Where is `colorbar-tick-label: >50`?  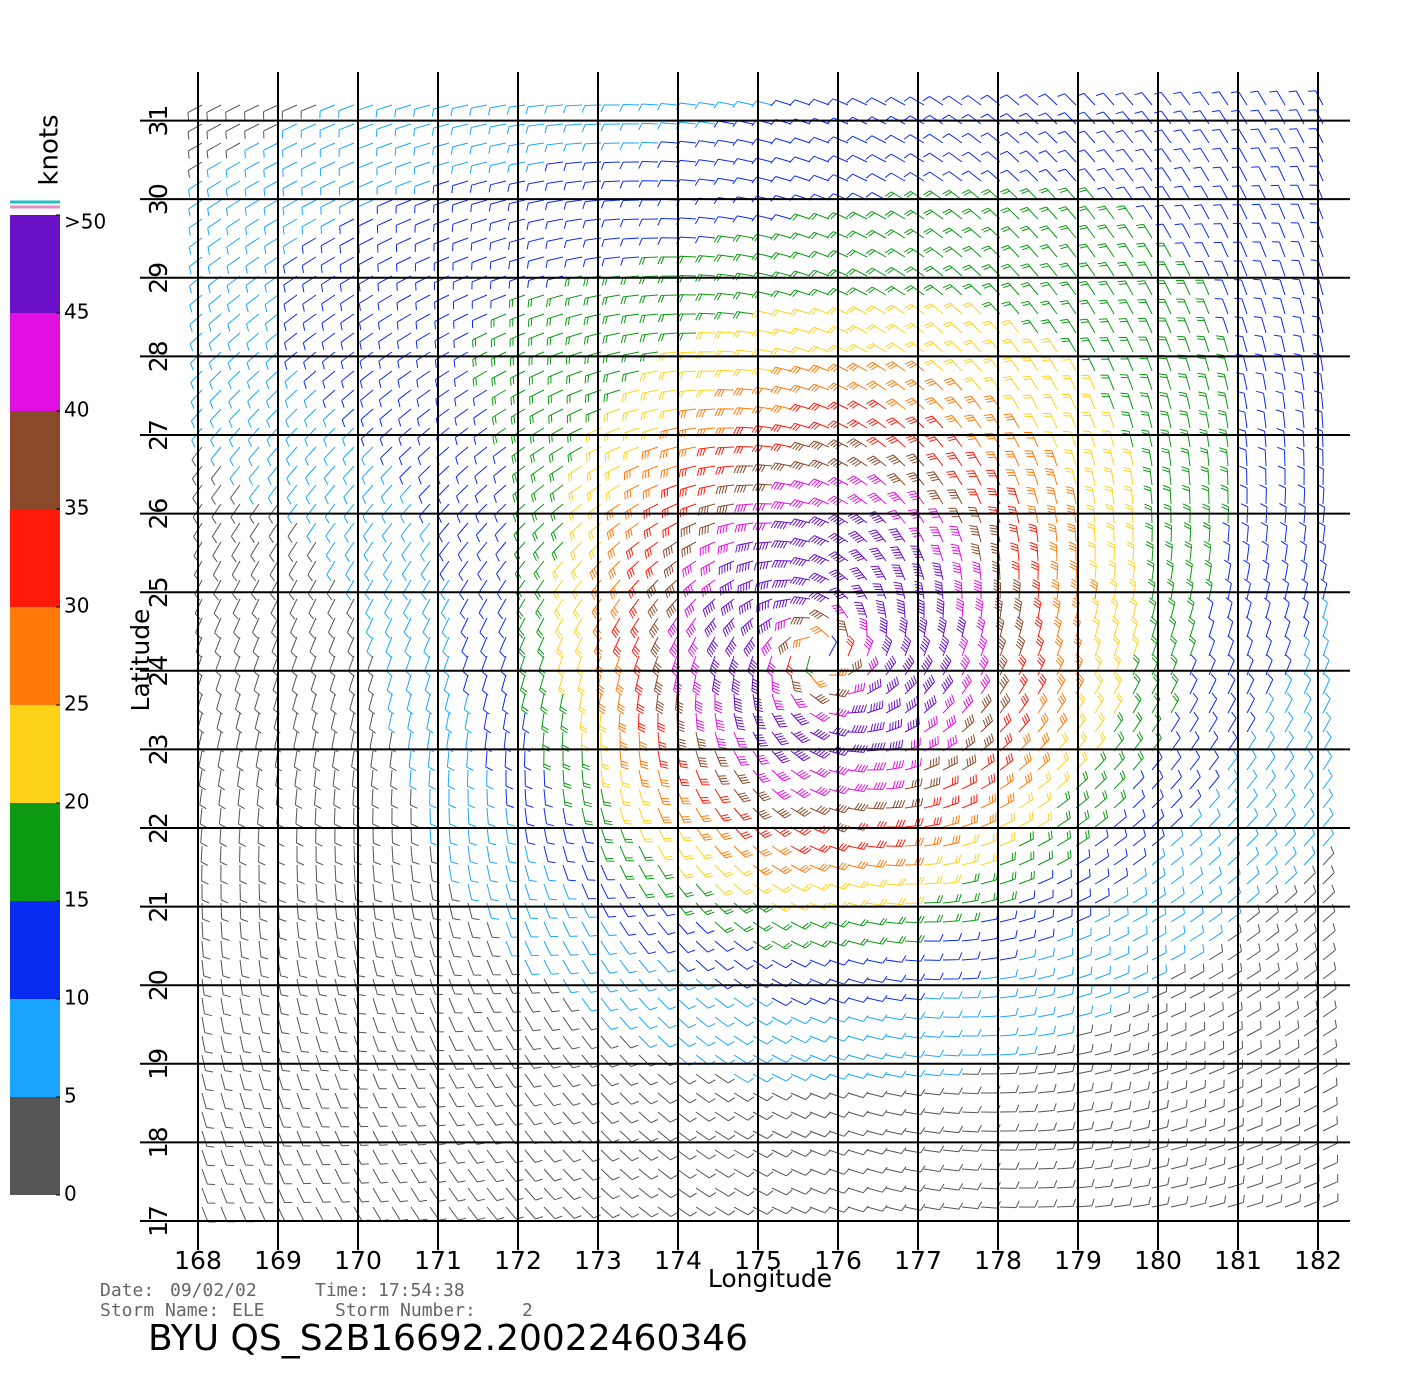
colorbar-tick-label: >50 is located at coordinates (85, 222).